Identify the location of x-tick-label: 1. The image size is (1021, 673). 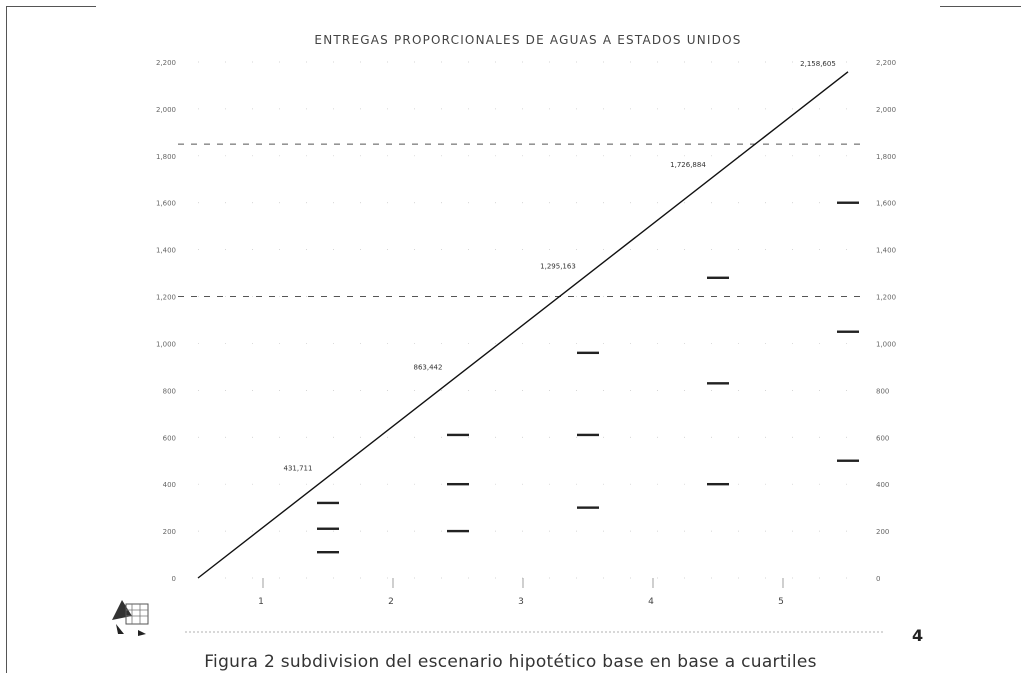
(261, 602).